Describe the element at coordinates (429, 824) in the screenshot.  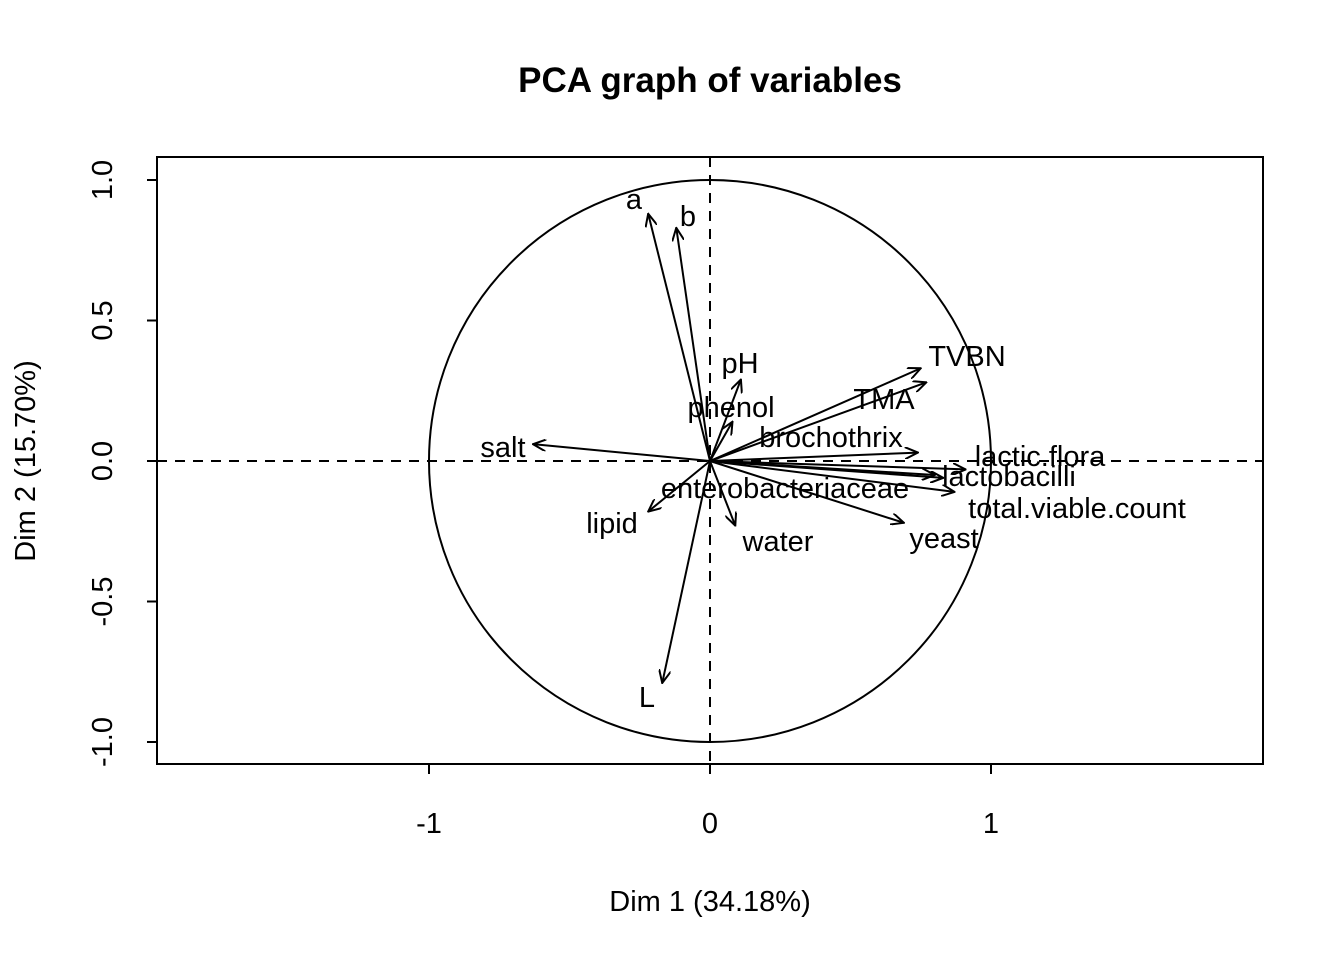
I see `x-tick-label: -1` at that location.